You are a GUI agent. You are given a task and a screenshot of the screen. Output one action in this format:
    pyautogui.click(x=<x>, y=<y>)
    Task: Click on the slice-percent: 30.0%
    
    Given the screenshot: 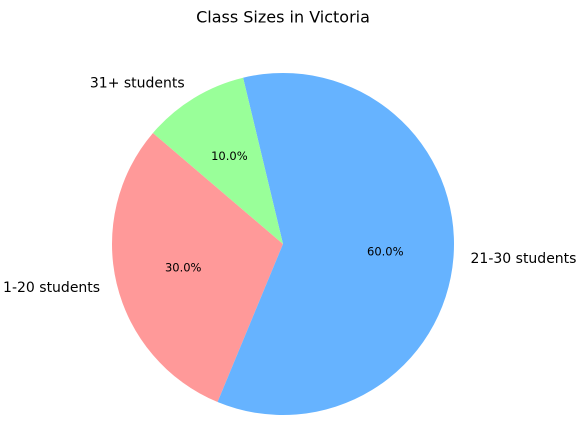 What is the action you would take?
    pyautogui.click(x=183, y=267)
    